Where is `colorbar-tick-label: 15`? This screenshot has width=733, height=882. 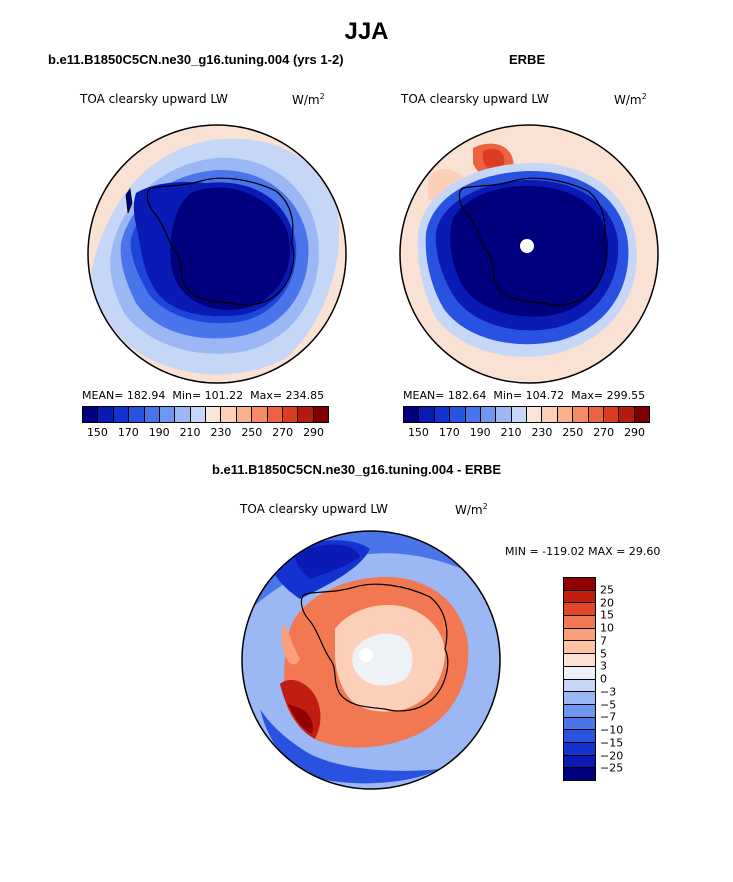 colorbar-tick-label: 15 is located at coordinates (607, 615).